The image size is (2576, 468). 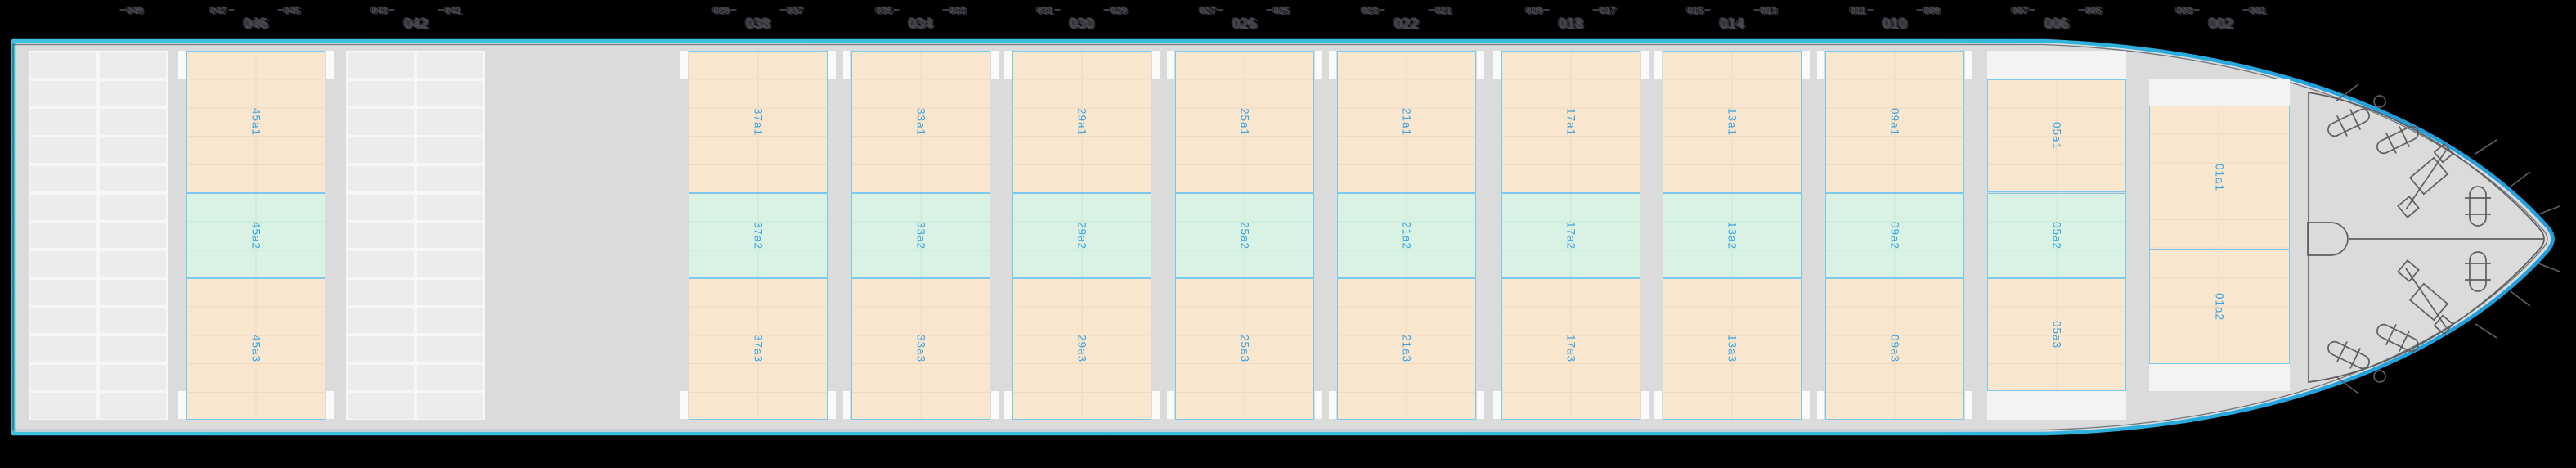 I want to click on bay-block-21a3: 21a3, so click(x=1406, y=349).